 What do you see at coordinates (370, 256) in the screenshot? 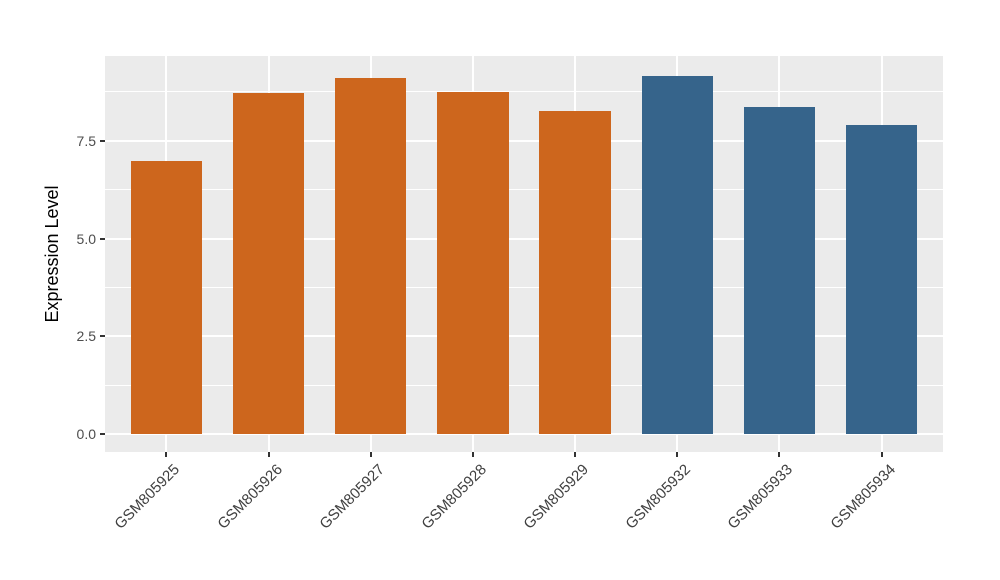
I see `bar-GSM805927` at bounding box center [370, 256].